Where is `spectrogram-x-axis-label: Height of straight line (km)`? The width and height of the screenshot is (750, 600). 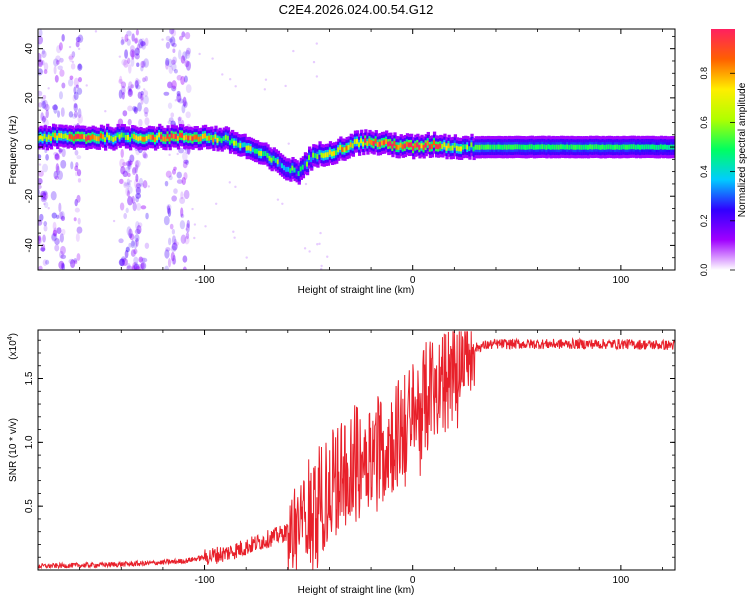
spectrogram-x-axis-label: Height of straight line (km) is located at coordinates (356, 290).